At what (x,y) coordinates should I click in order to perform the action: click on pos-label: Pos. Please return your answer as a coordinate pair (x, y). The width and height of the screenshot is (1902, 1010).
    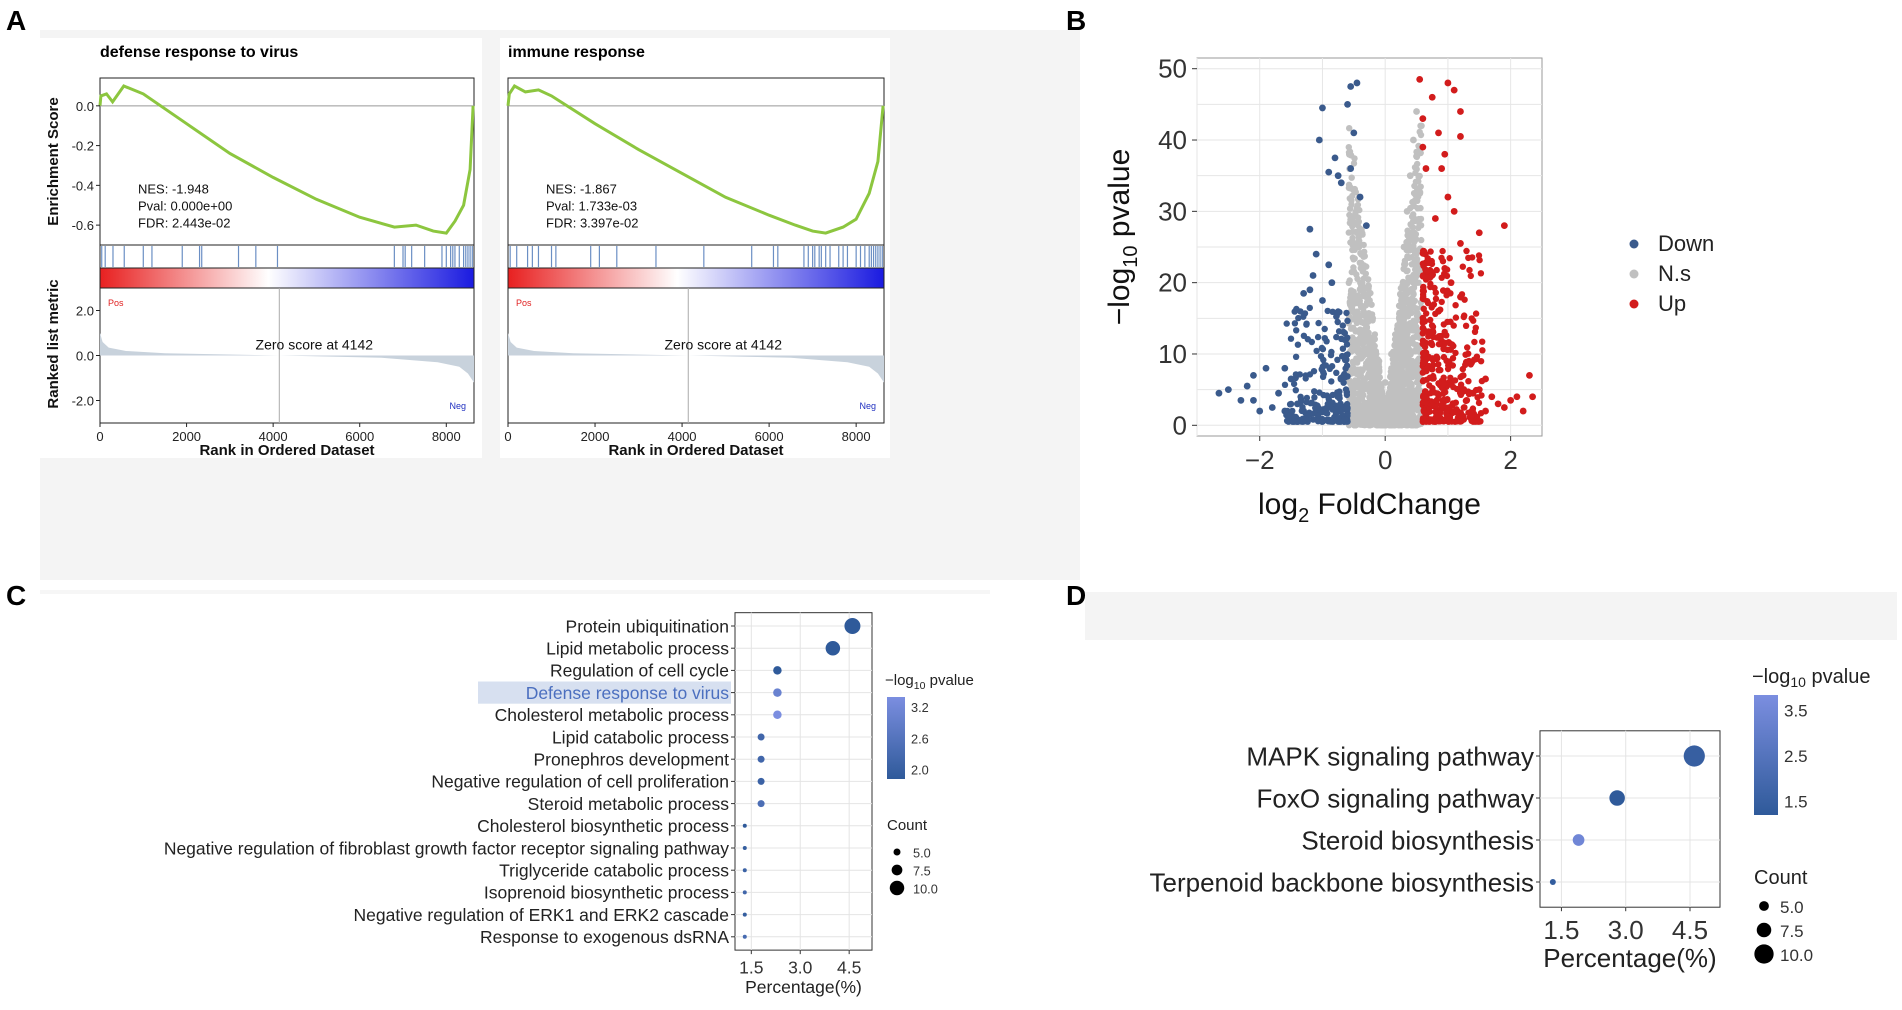
    Looking at the image, I should click on (524, 303).